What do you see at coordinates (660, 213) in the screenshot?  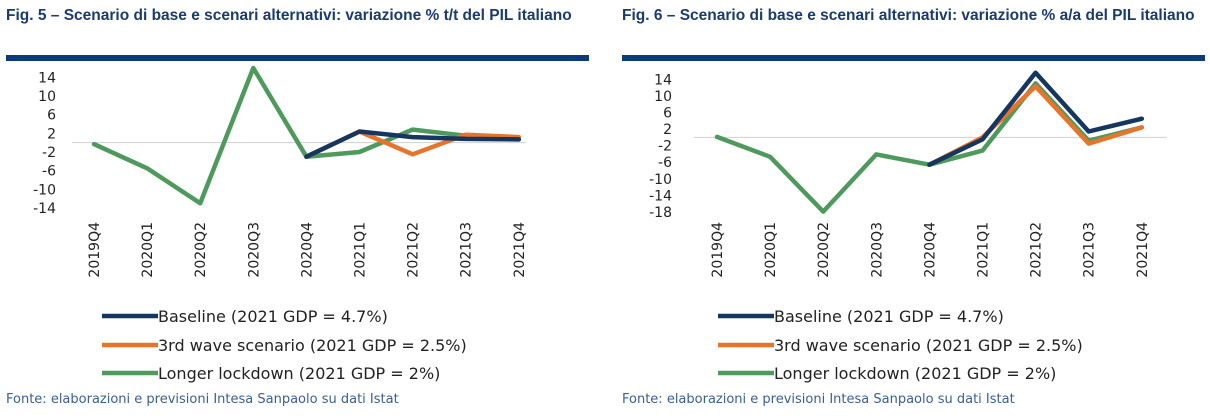 I see `y-tick-label: -18` at bounding box center [660, 213].